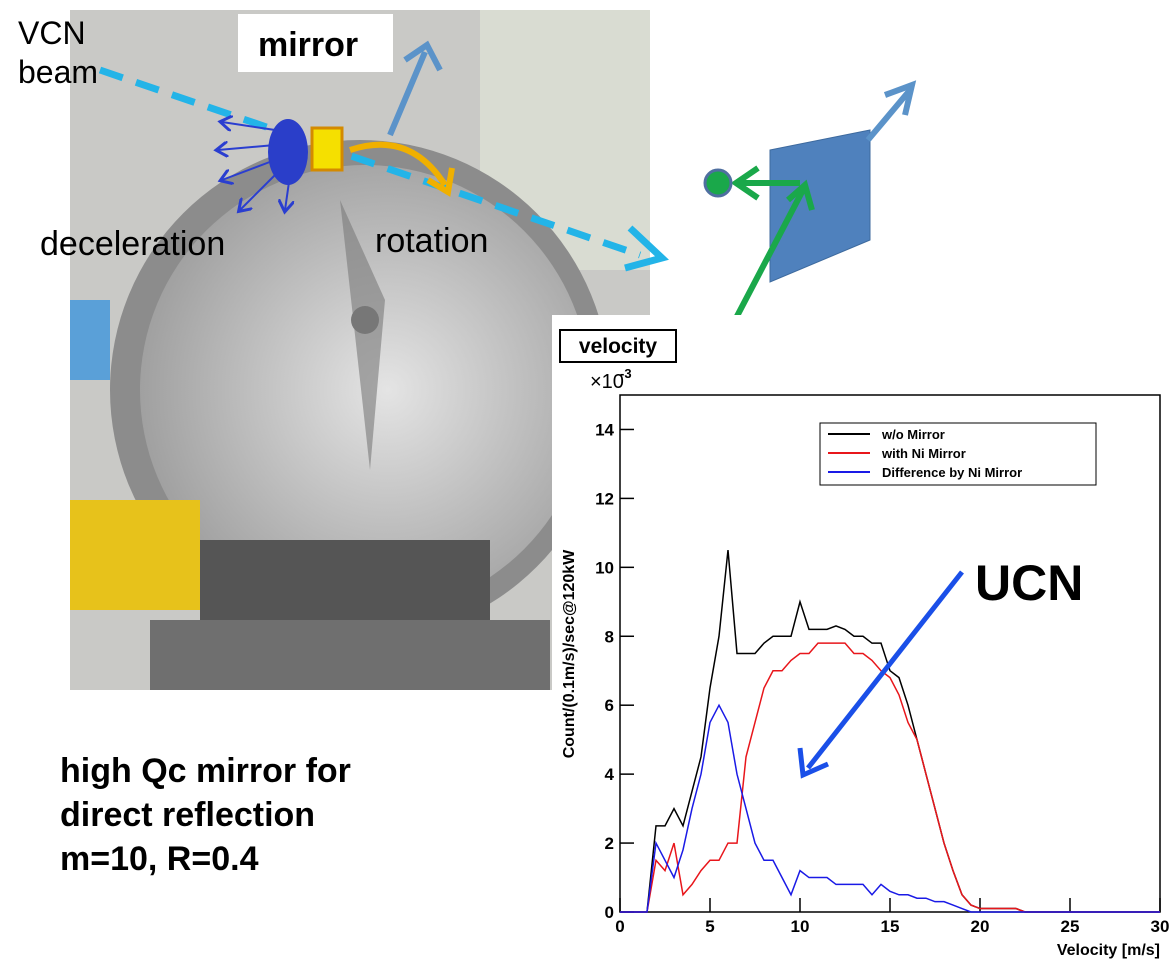 This screenshot has height=966, width=1174. What do you see at coordinates (900, 98) in the screenshot?
I see `diagram-reflection-arrowhead` at bounding box center [900, 98].